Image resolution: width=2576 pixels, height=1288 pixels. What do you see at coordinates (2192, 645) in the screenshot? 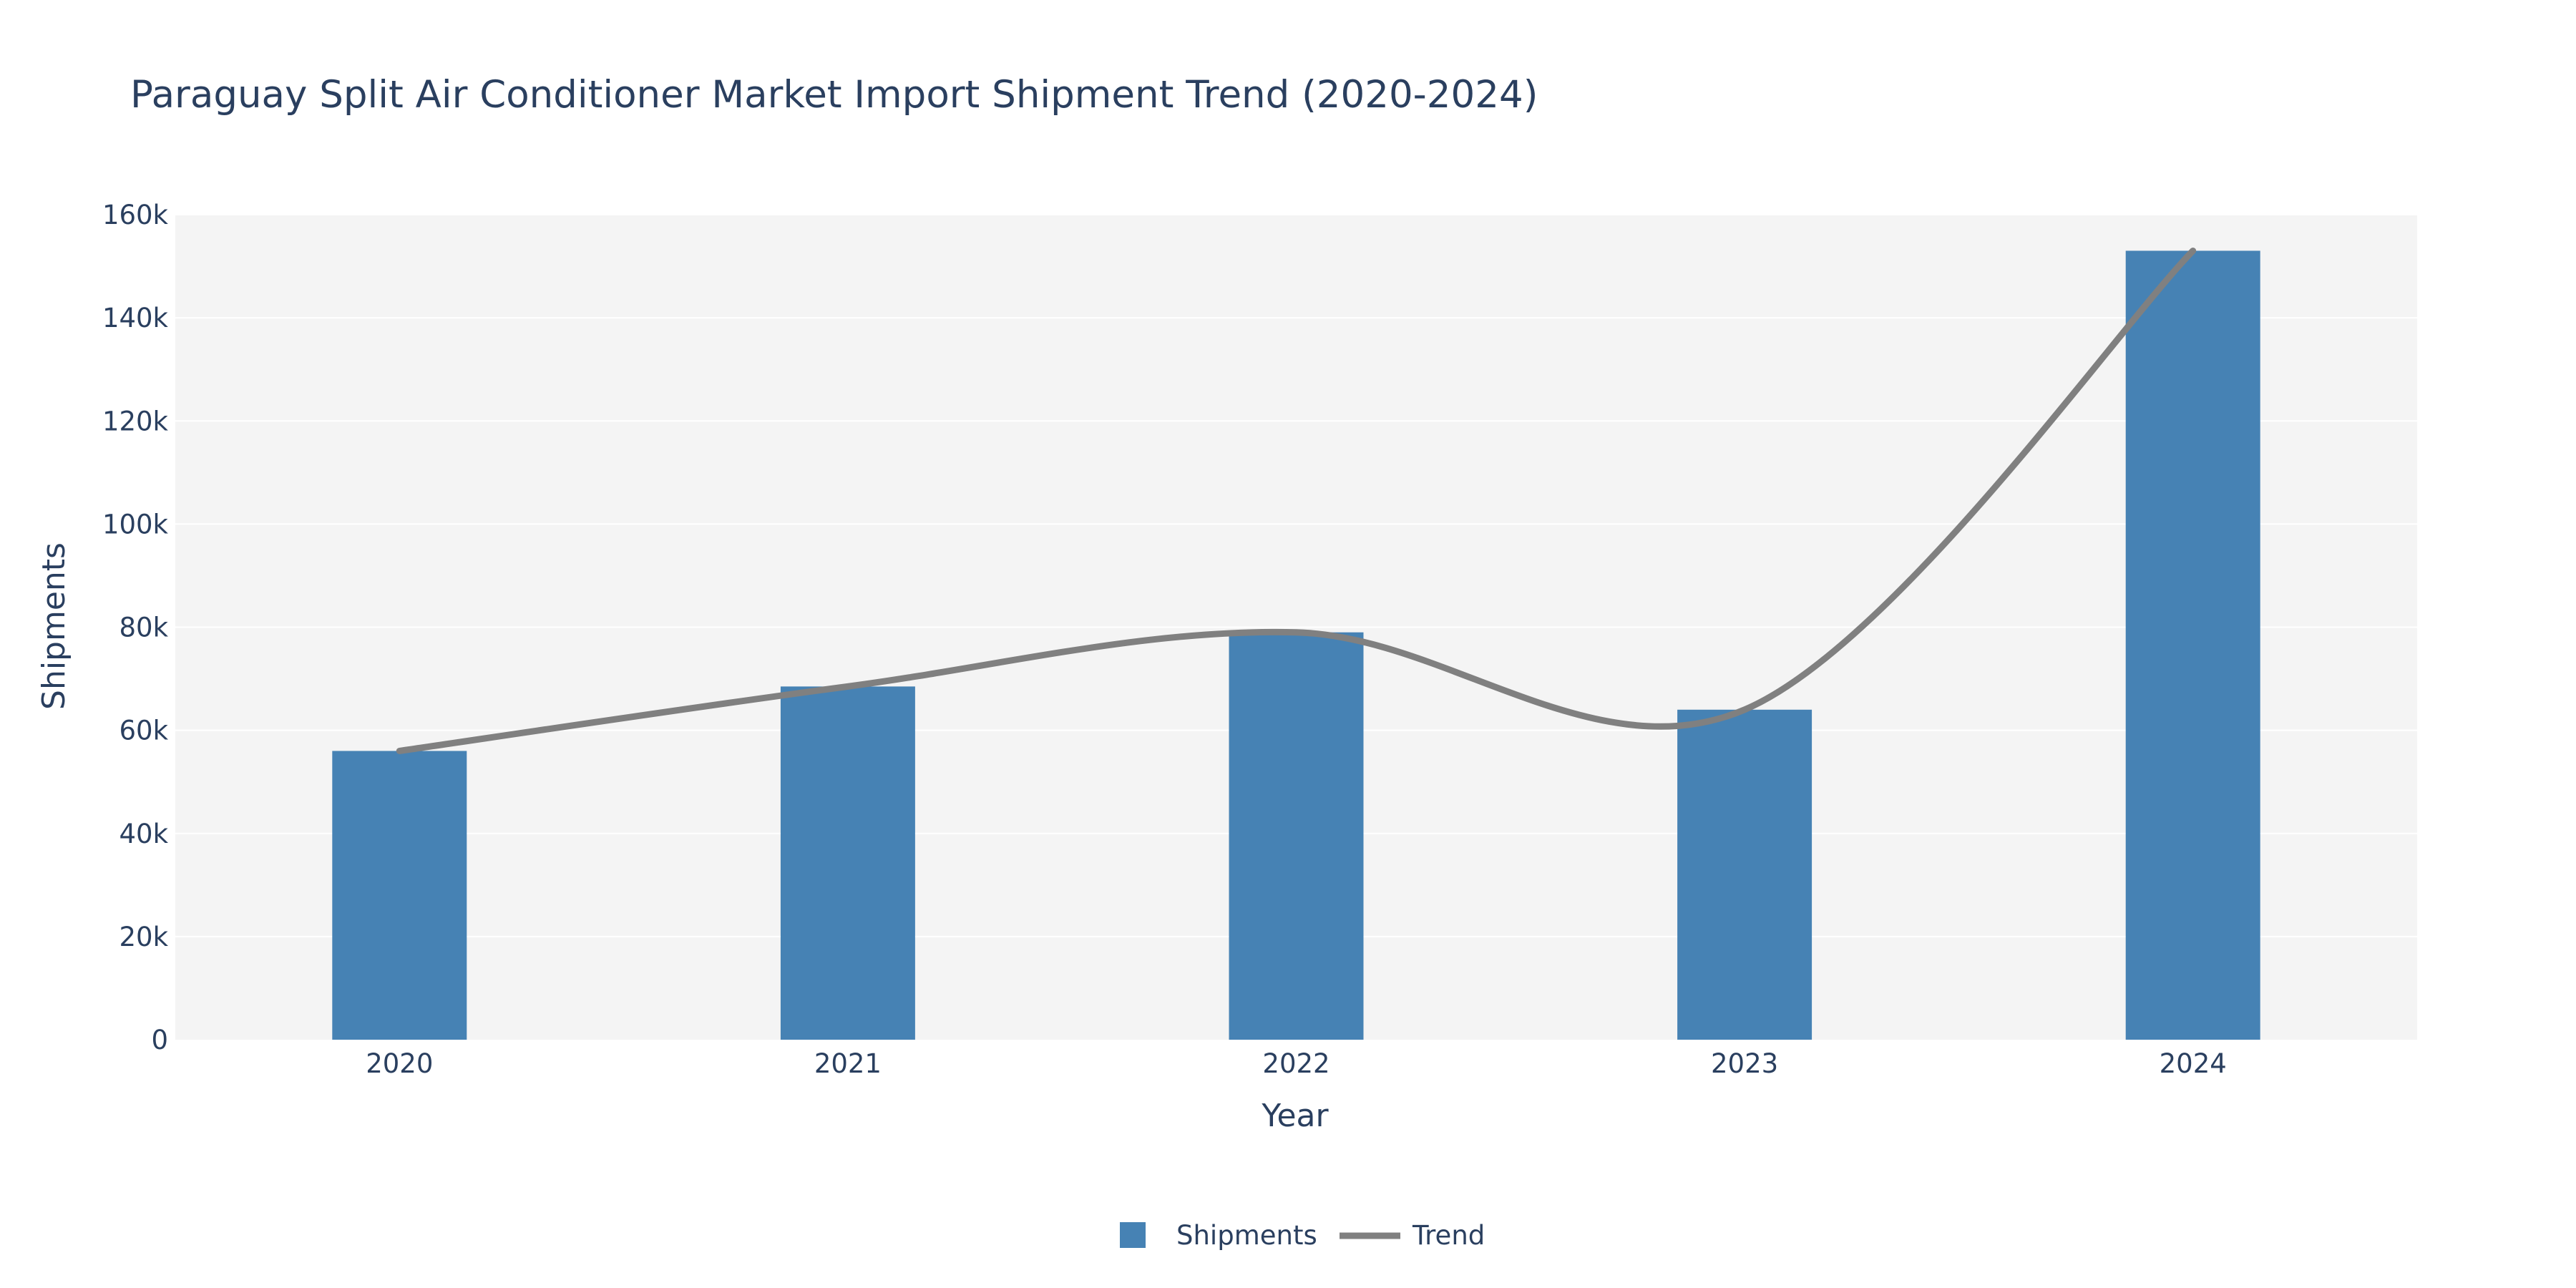
I see `bar-2024` at bounding box center [2192, 645].